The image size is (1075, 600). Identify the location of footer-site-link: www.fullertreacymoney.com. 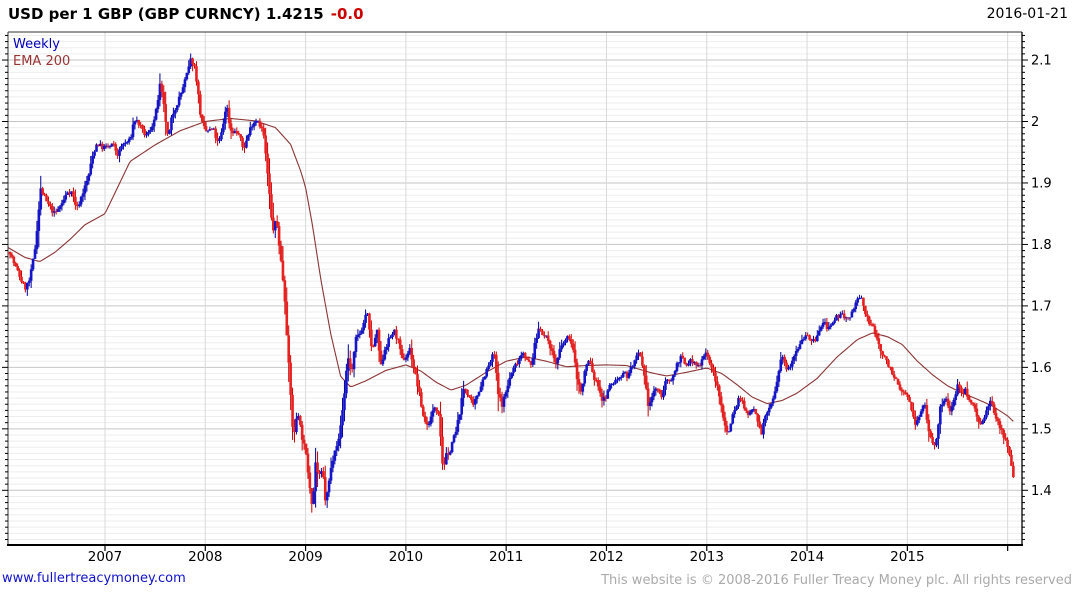
(94, 578).